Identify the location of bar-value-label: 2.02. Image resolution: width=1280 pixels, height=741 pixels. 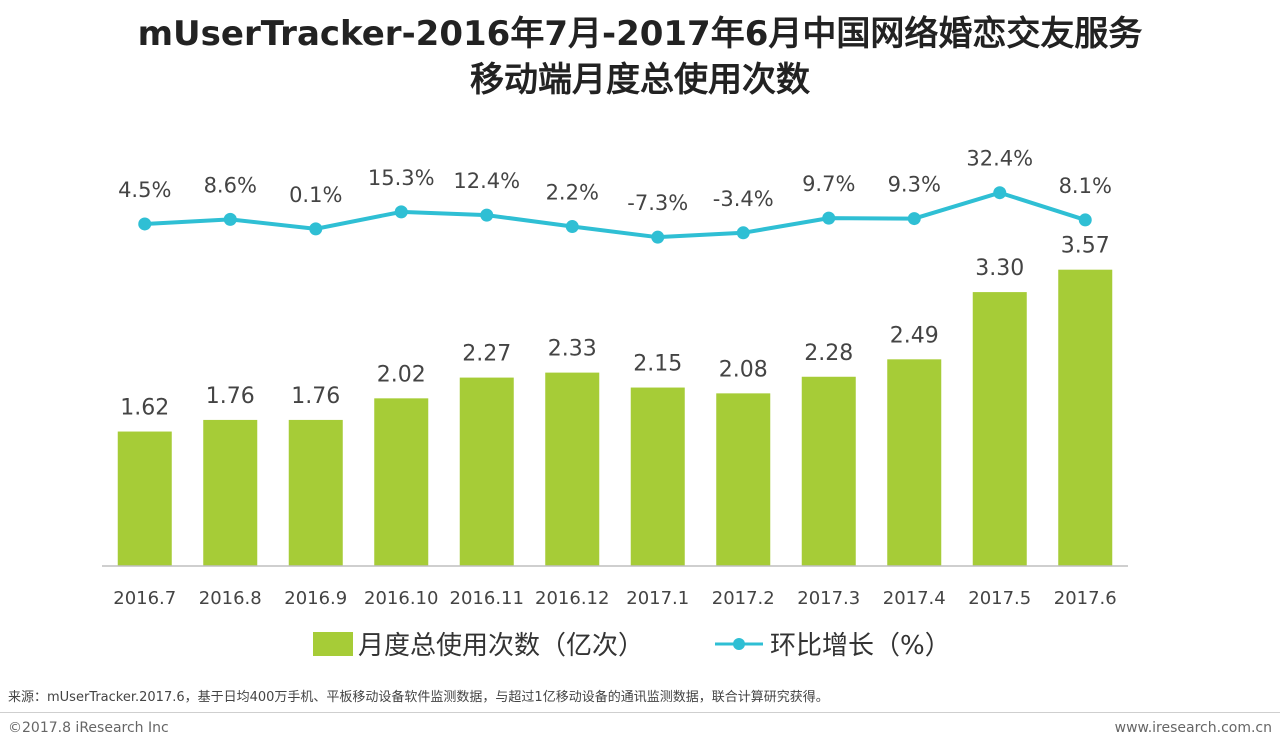
(401, 374).